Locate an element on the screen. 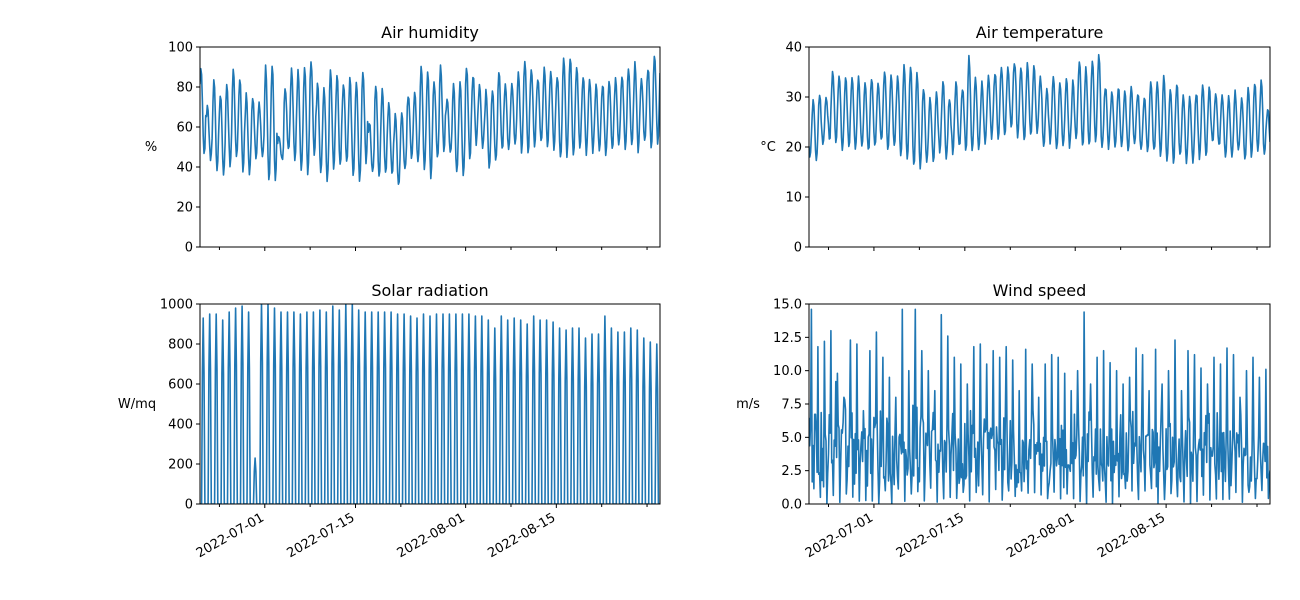  solar-x-tick-label: 2022-07-15 is located at coordinates (321, 535).